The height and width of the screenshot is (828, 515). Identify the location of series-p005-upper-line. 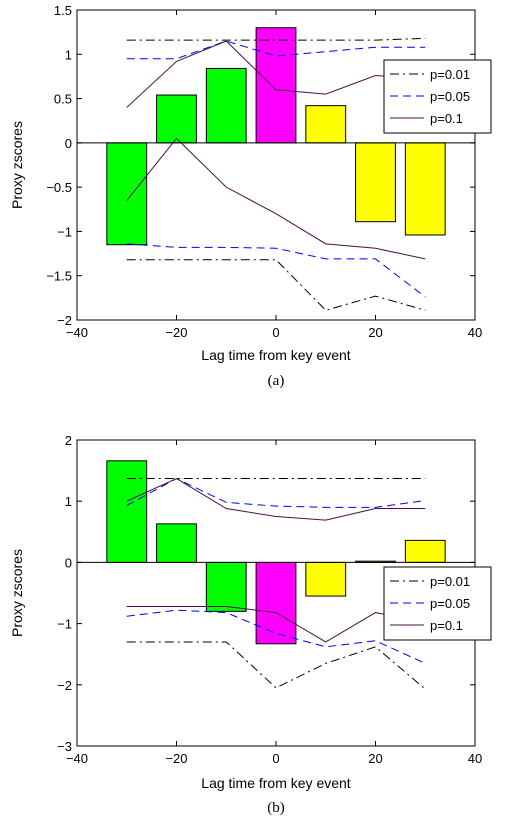
(276, 50).